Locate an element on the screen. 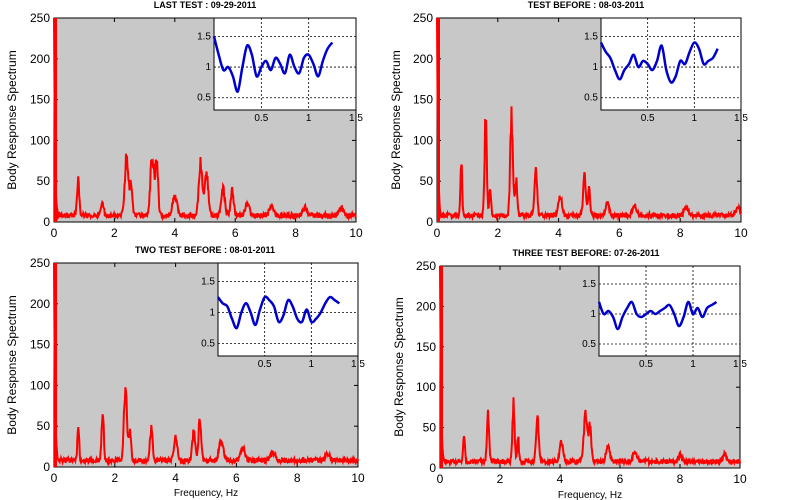 Image resolution: width=792 pixels, height=500 pixels. chart-title: THREE TEST BEFORE: 07-26-2011 is located at coordinates (585, 253).